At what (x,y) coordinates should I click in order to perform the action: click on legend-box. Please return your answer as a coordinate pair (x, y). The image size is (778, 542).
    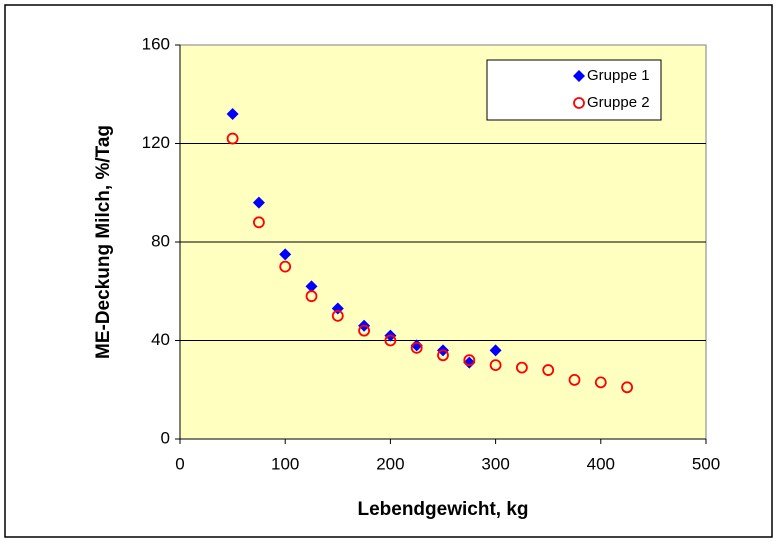
    Looking at the image, I should click on (574, 90).